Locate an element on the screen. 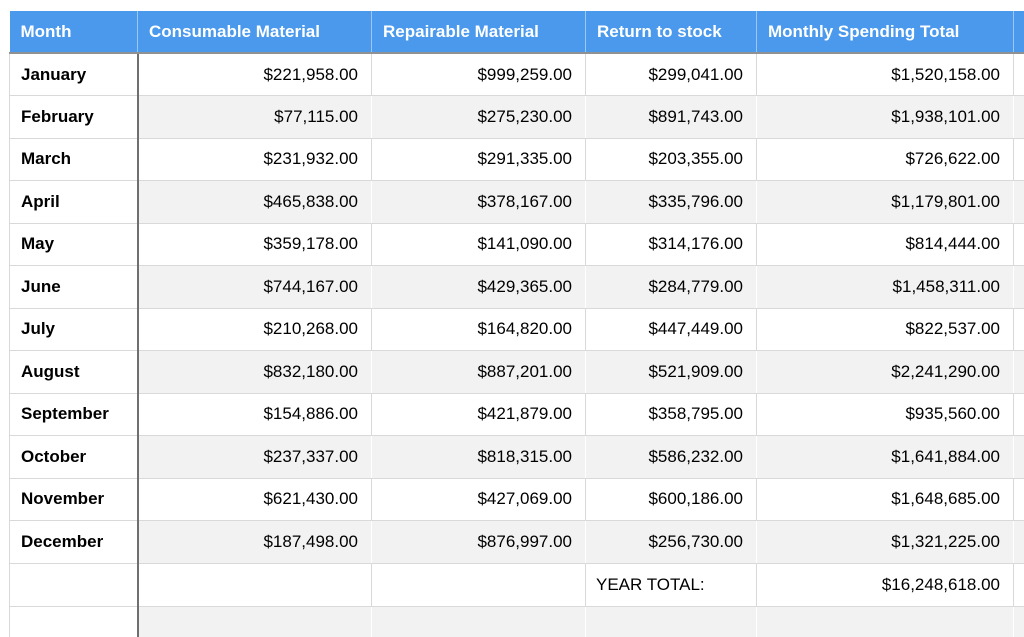 This screenshot has height=637, width=1024. column-header-return-to-stock: Return to stock is located at coordinates (671, 32).